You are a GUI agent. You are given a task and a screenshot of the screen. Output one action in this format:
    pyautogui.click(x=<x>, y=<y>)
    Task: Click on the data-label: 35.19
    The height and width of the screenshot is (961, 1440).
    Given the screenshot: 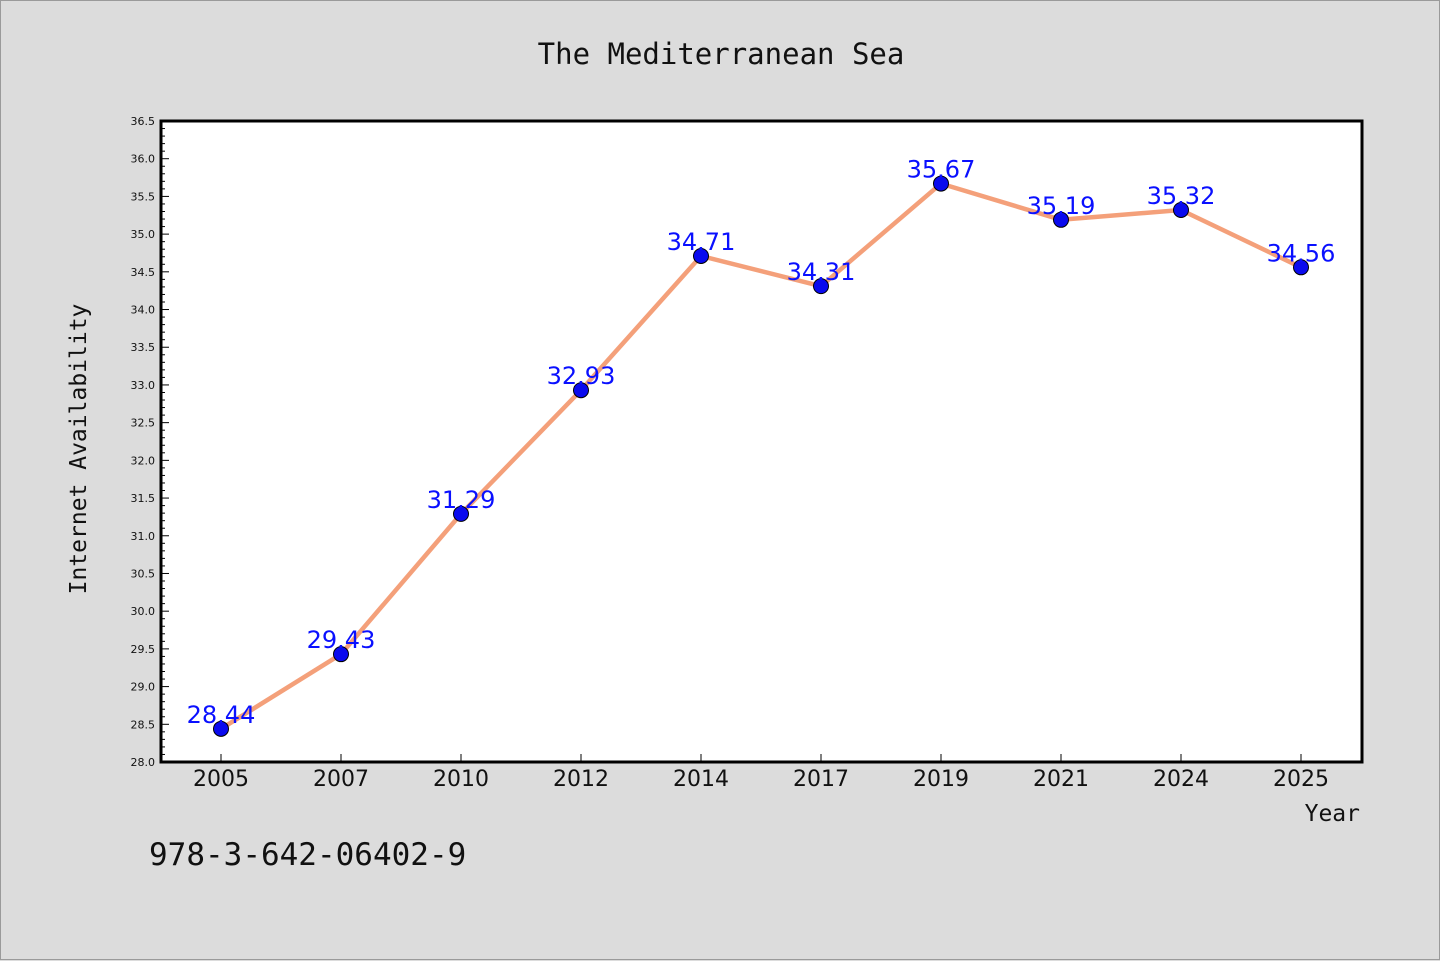 What is the action you would take?
    pyautogui.click(x=1061, y=206)
    